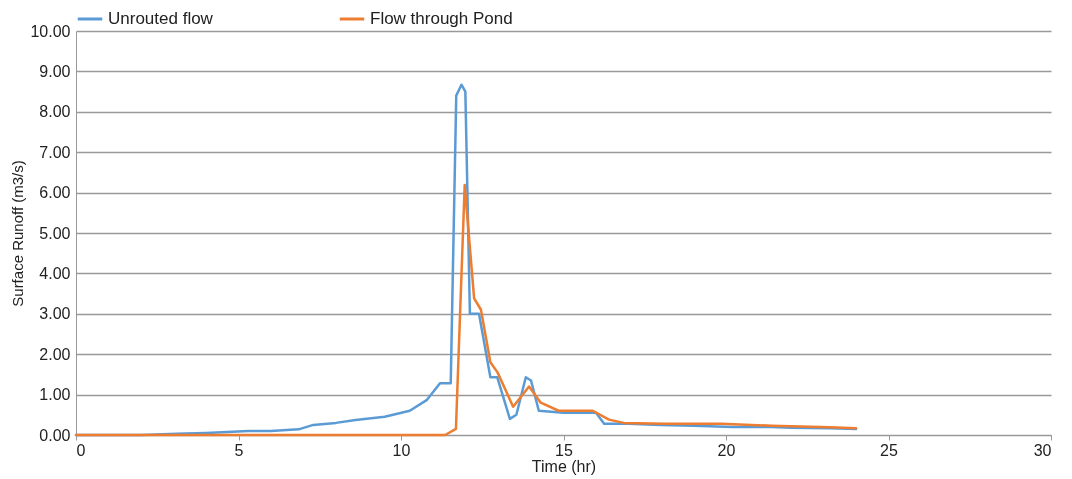 The image size is (1072, 479). Describe the element at coordinates (889, 450) in the screenshot. I see `x-tick-label: 25` at that location.